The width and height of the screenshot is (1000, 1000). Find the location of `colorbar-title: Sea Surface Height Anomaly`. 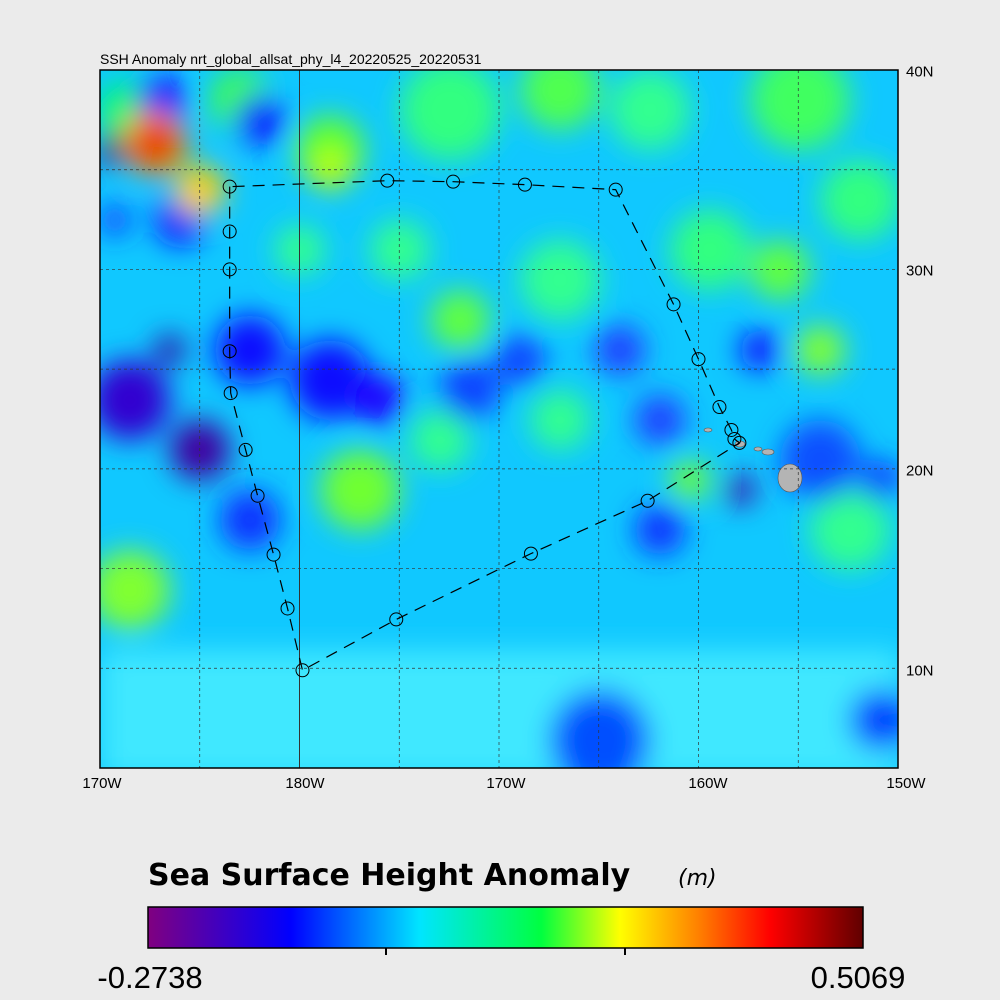

colorbar-title: Sea Surface Height Anomaly is located at coordinates (389, 875).